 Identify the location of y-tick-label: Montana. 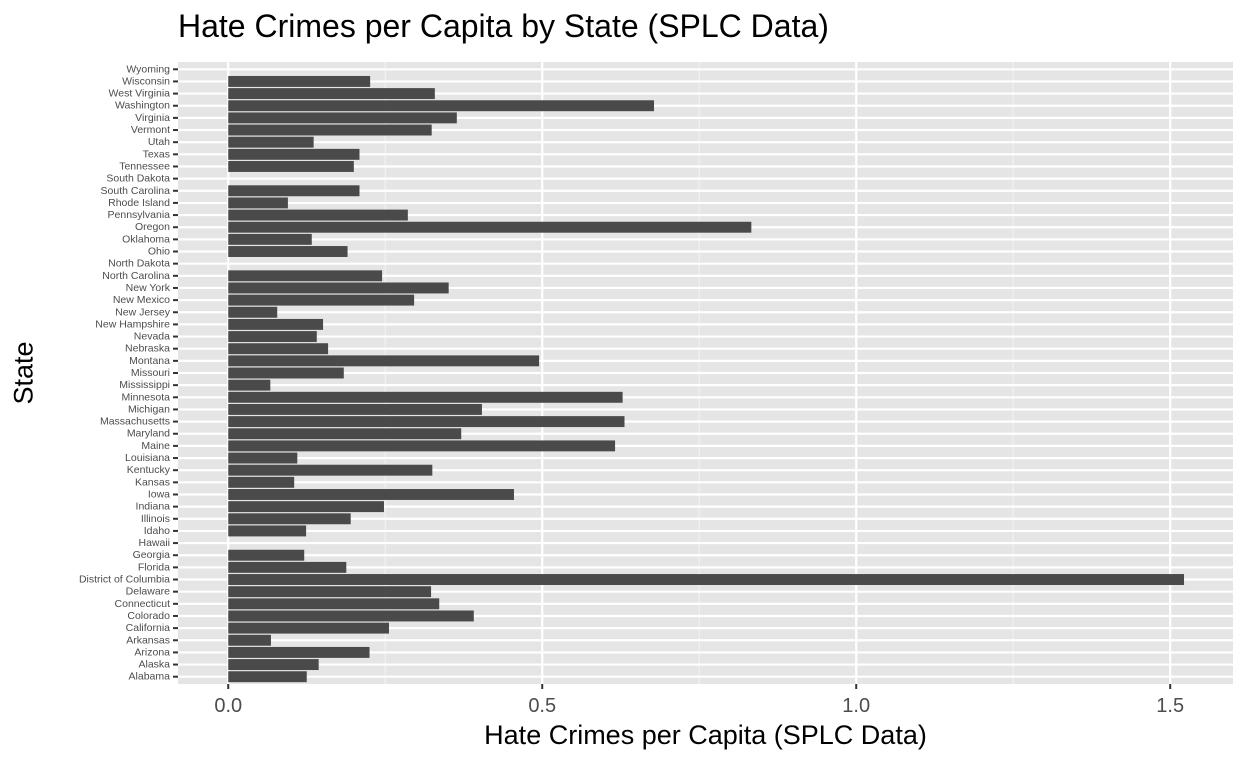
(149, 361).